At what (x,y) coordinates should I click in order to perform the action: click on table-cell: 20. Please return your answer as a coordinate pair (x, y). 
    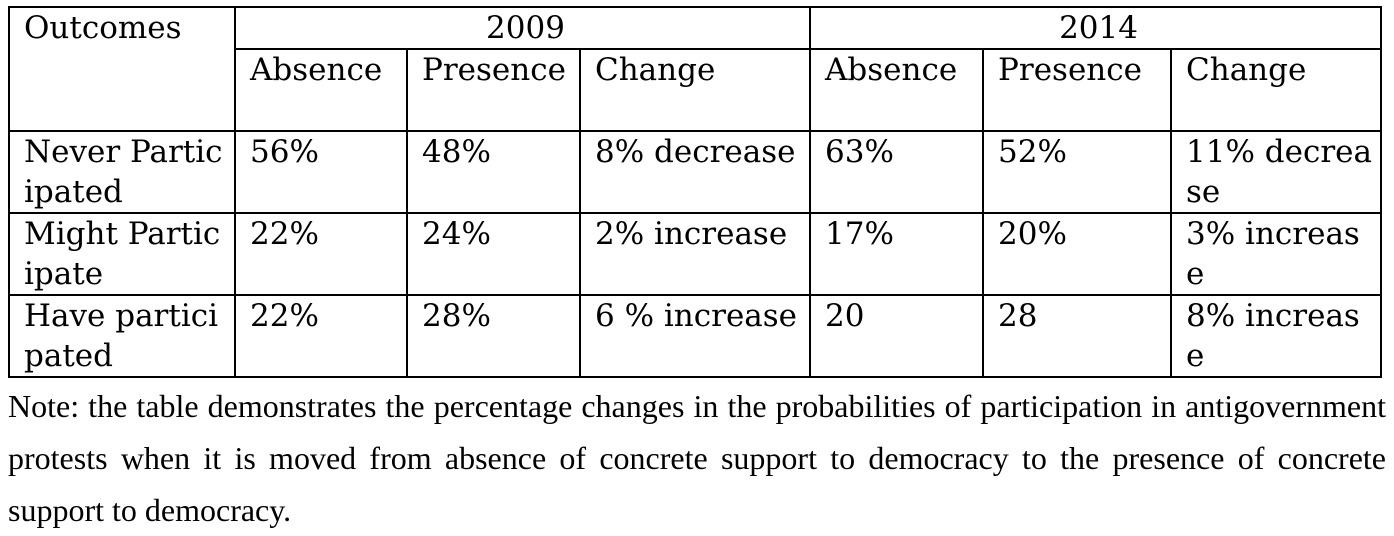
    Looking at the image, I should click on (897, 336).